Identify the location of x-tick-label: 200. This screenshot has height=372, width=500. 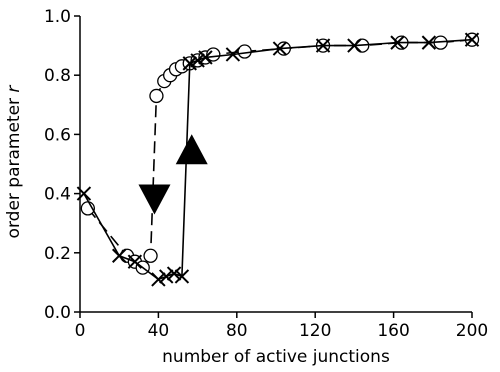
(472, 331).